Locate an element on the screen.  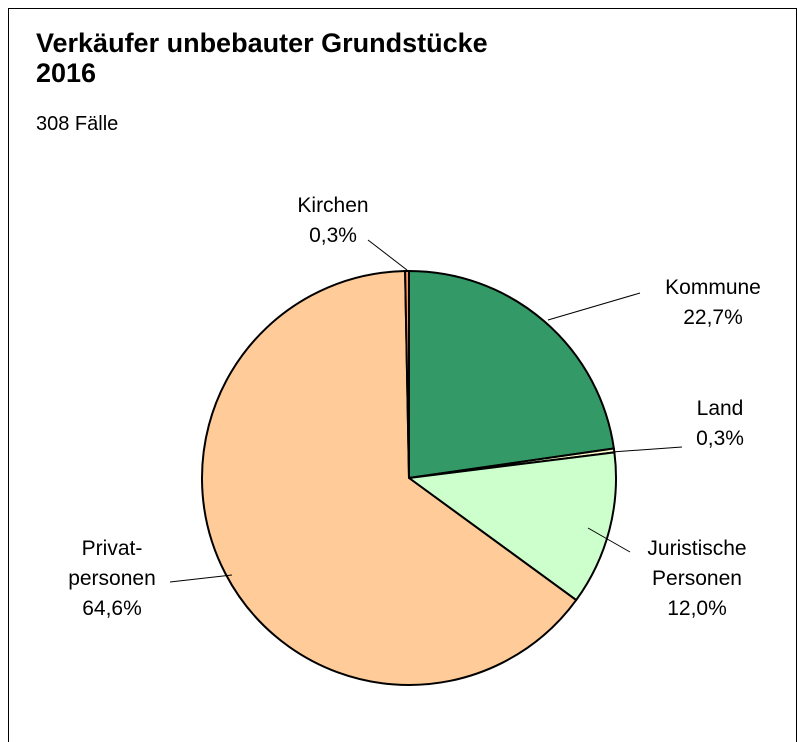
value-label: 64,6% is located at coordinates (112, 608).